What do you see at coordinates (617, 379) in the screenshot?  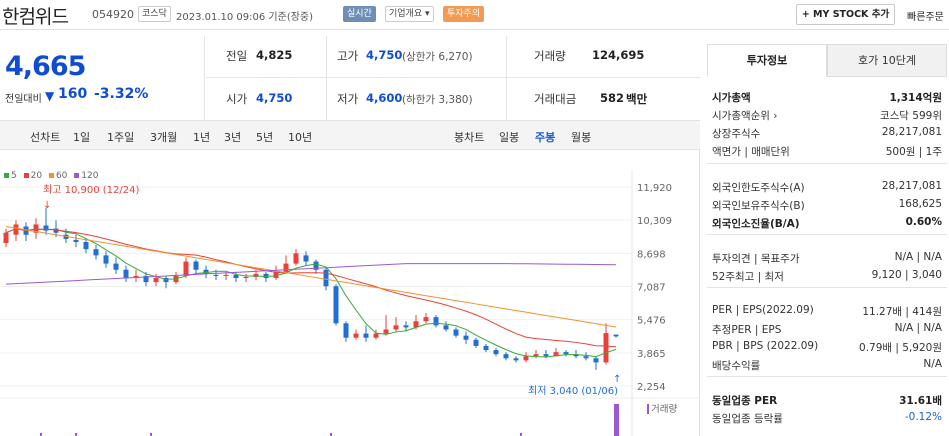 I see `low-marker-arrow: ↑` at bounding box center [617, 379].